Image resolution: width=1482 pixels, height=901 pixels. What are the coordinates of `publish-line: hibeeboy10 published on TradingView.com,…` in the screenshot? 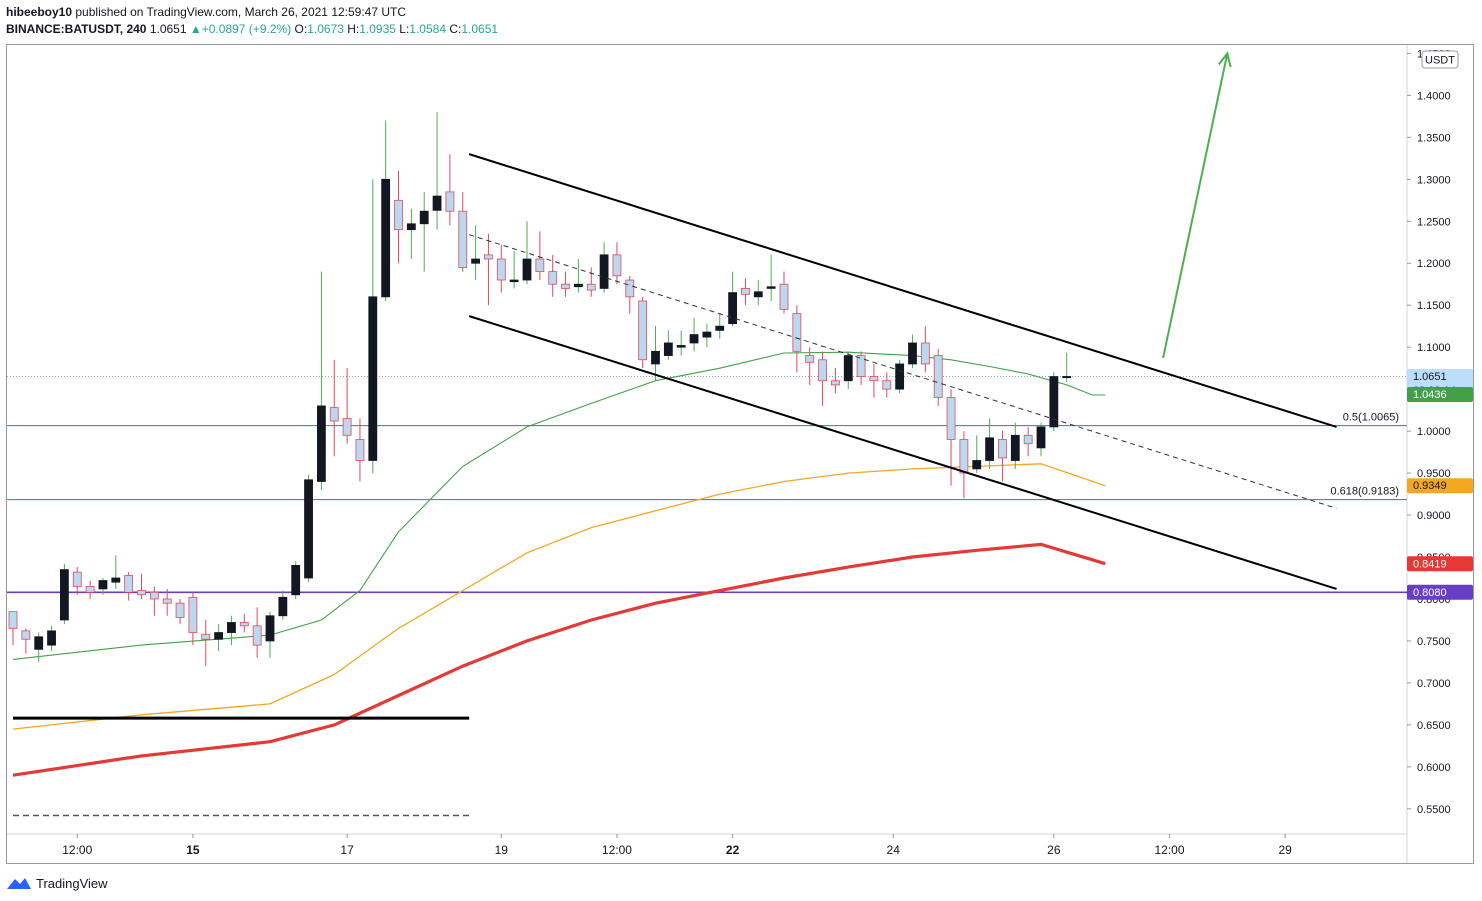 It's located at (206, 12).